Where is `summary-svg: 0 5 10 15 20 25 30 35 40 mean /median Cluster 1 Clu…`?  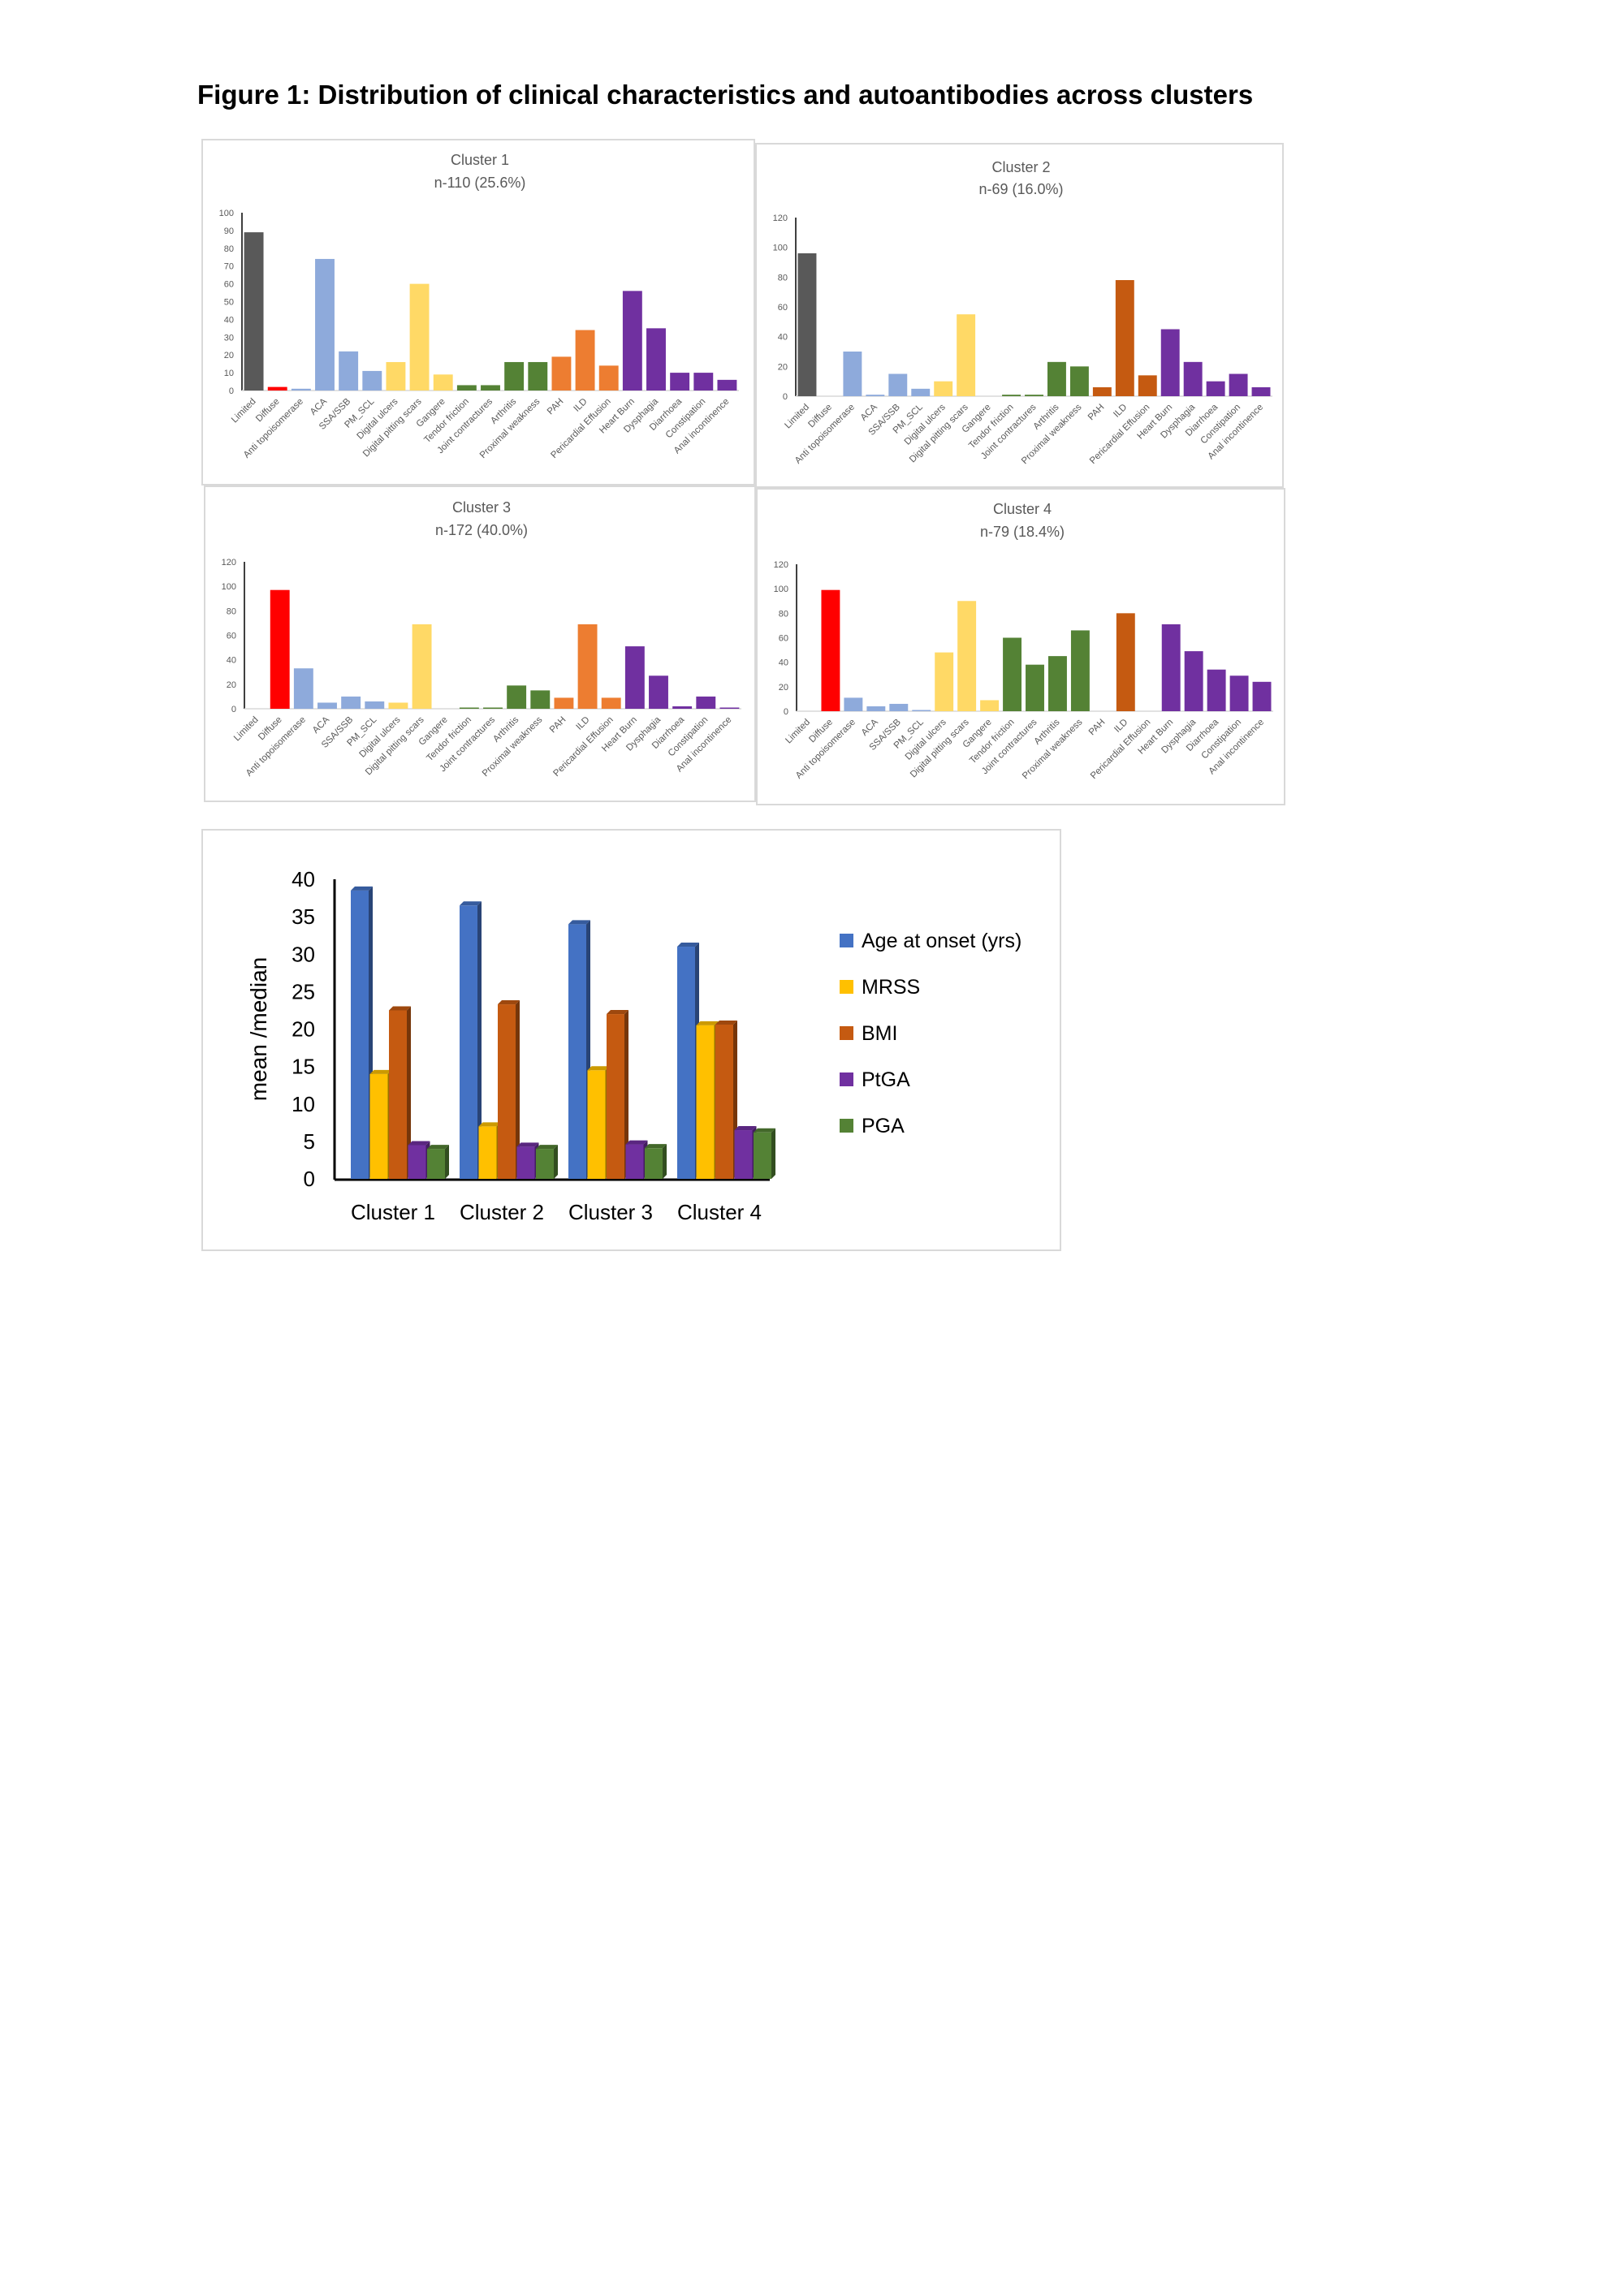 summary-svg: 0 5 10 15 20 25 30 35 40 mean /median Cluster 1 Clu… is located at coordinates (634, 1045).